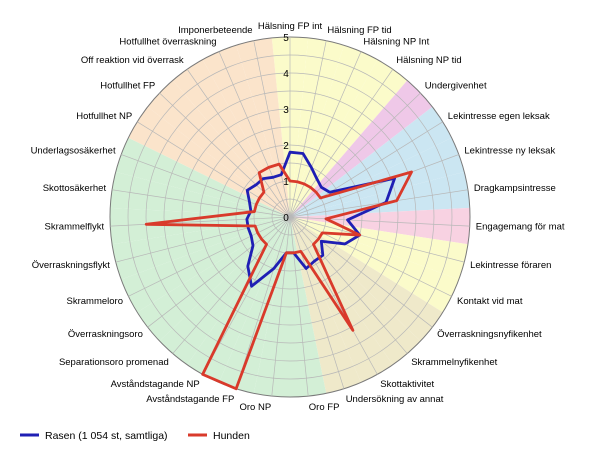 This screenshot has width=590, height=452. I want to click on category-label: Dragkampsintresse, so click(515, 188).